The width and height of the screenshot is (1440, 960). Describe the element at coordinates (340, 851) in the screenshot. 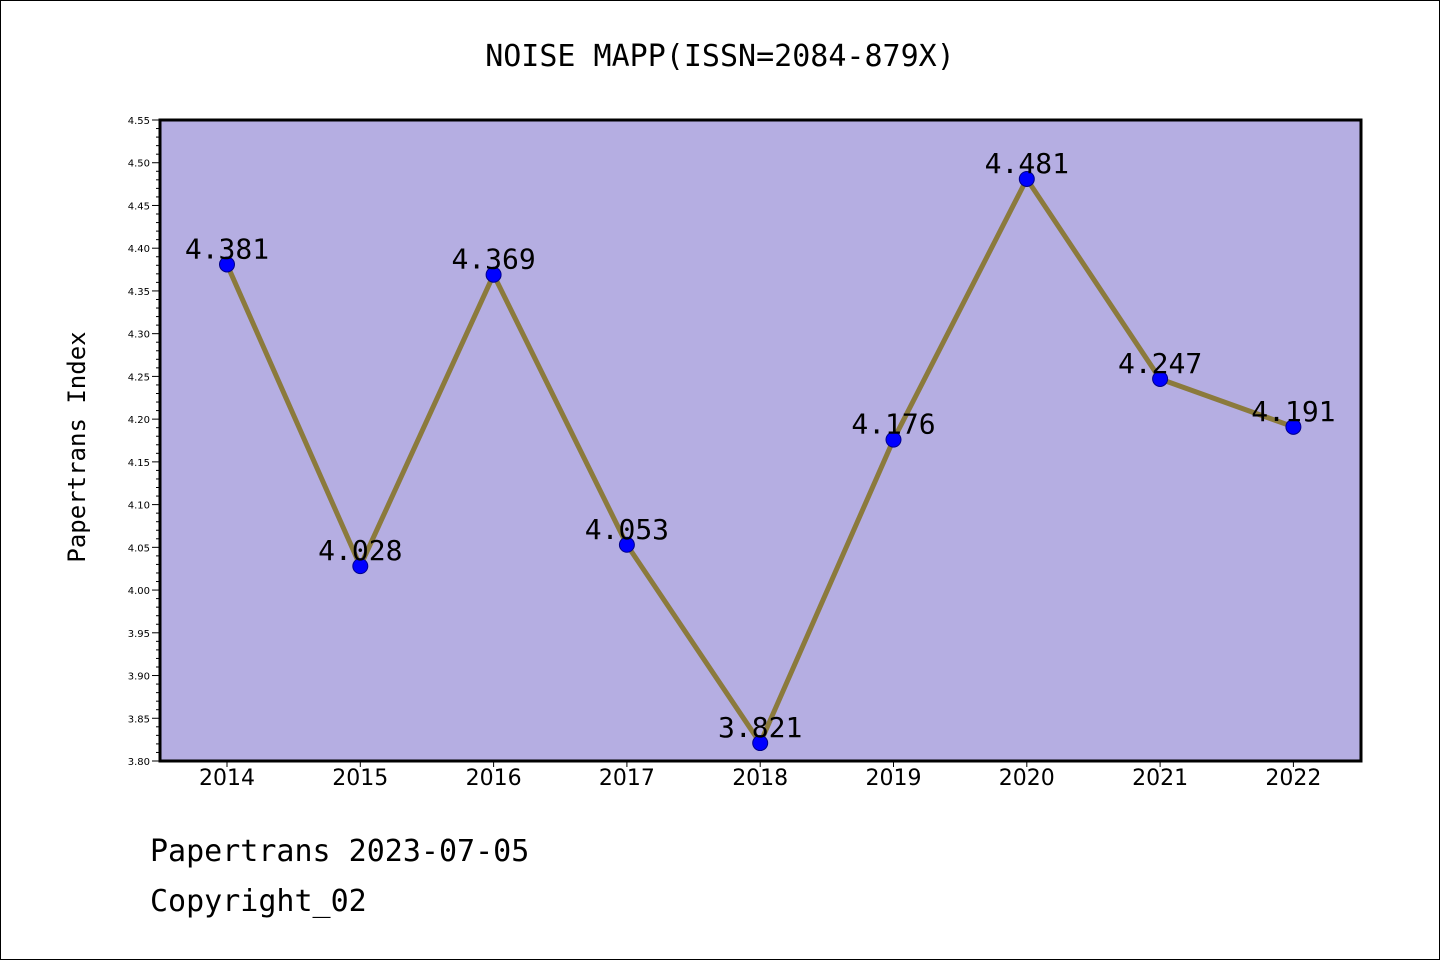

I see `footer-date: Papertrans 2023-07-05` at that location.